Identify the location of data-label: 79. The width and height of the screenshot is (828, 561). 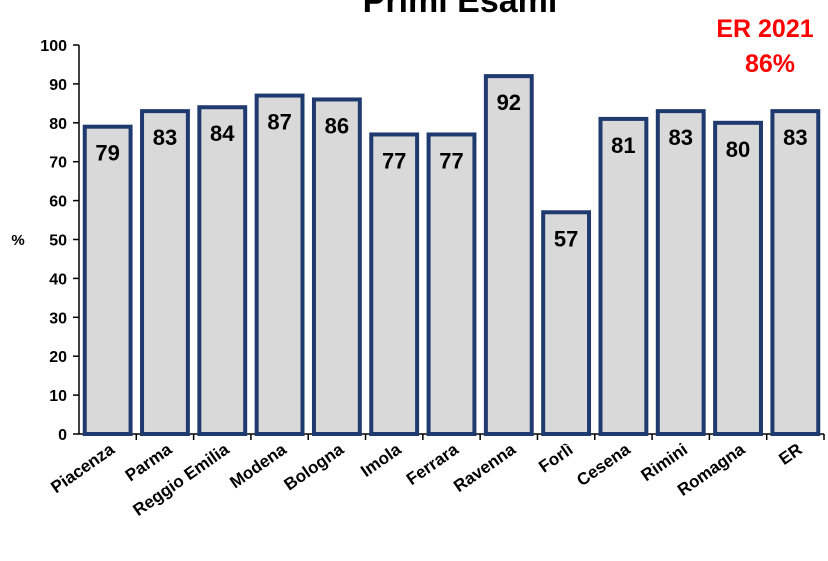
(107, 153).